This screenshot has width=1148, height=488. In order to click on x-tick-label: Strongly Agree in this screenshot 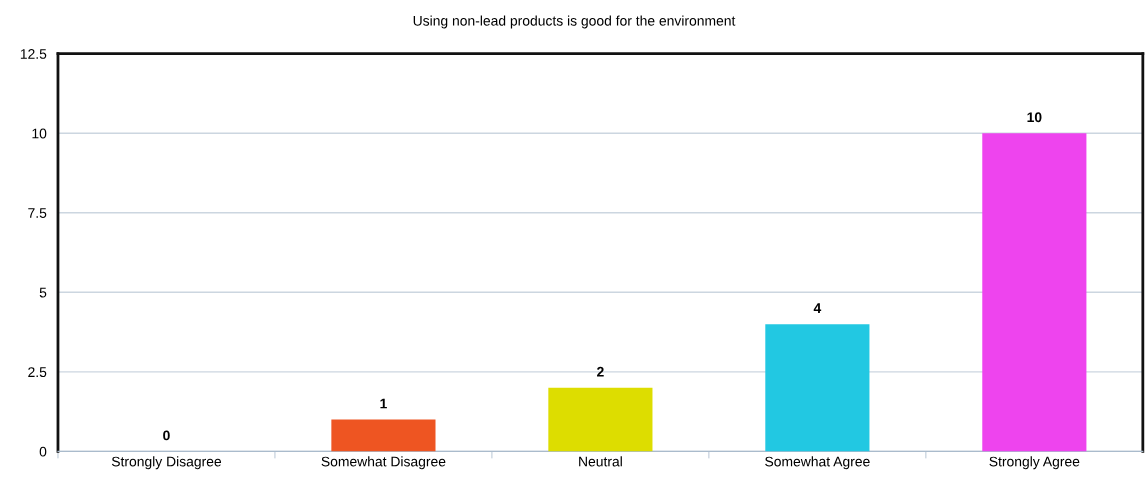, I will do `click(1034, 463)`.